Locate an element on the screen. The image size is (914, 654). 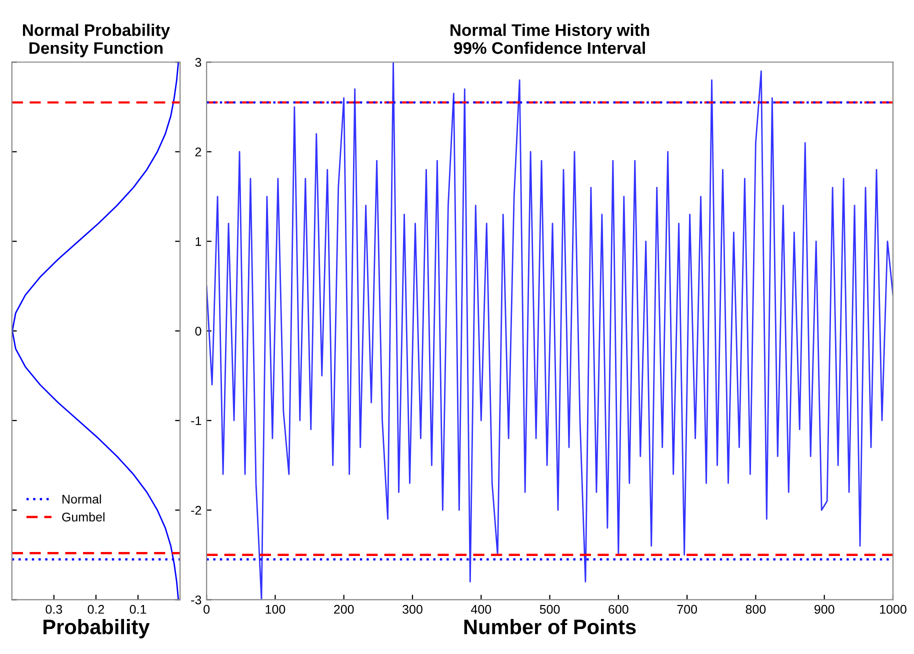
x-tick-label: 800 is located at coordinates (756, 609).